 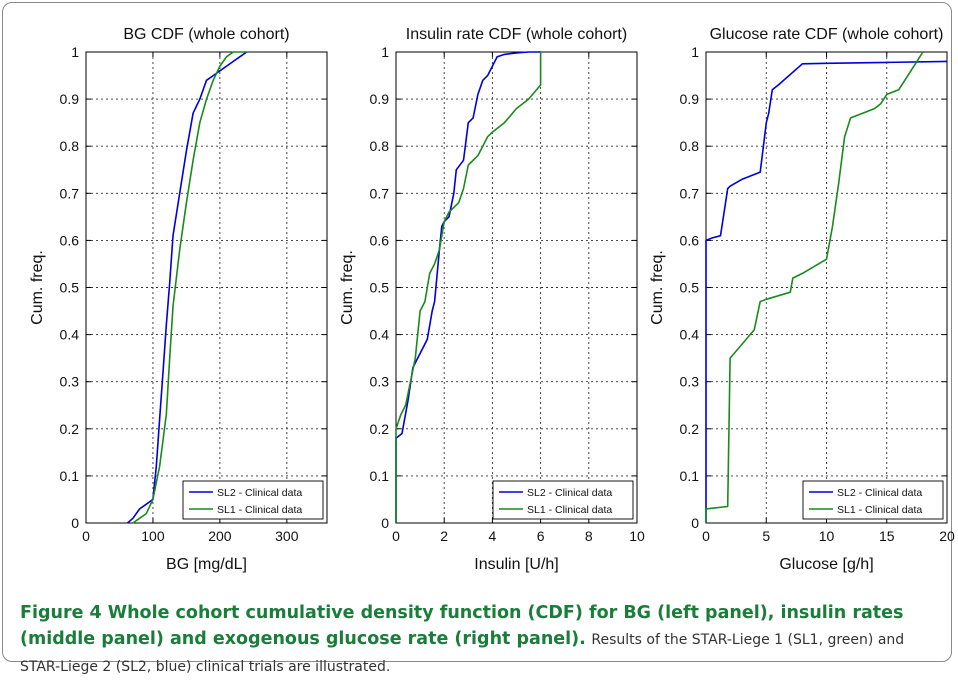 What do you see at coordinates (541, 536) in the screenshot?
I see `x-tick-label: 6` at bounding box center [541, 536].